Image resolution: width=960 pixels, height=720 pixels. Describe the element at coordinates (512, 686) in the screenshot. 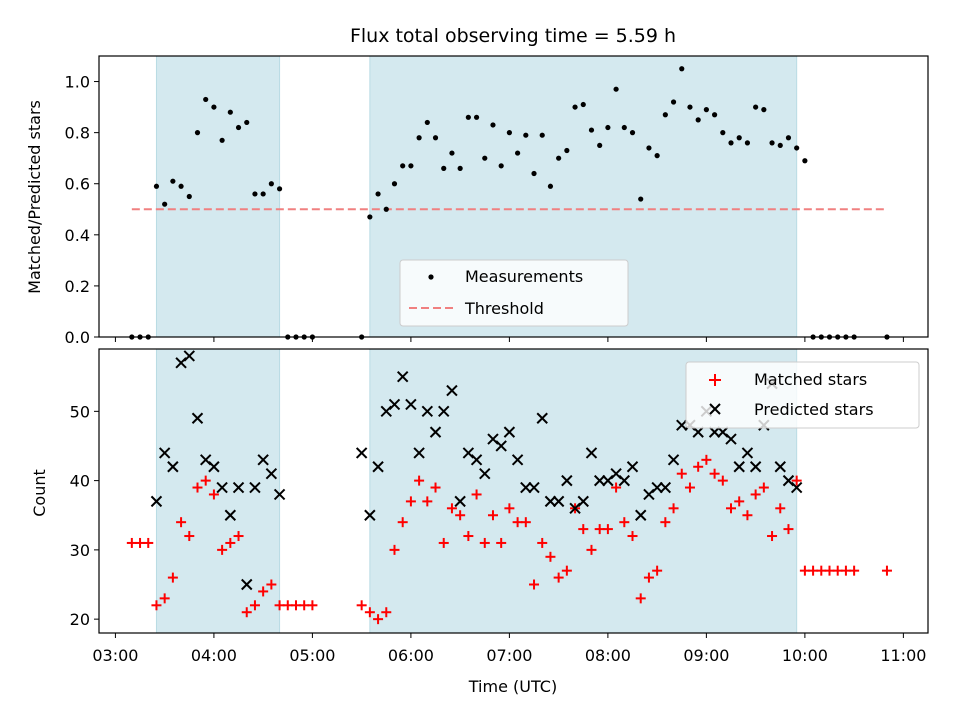

I see `x-axis-label: Time (UTC)` at that location.